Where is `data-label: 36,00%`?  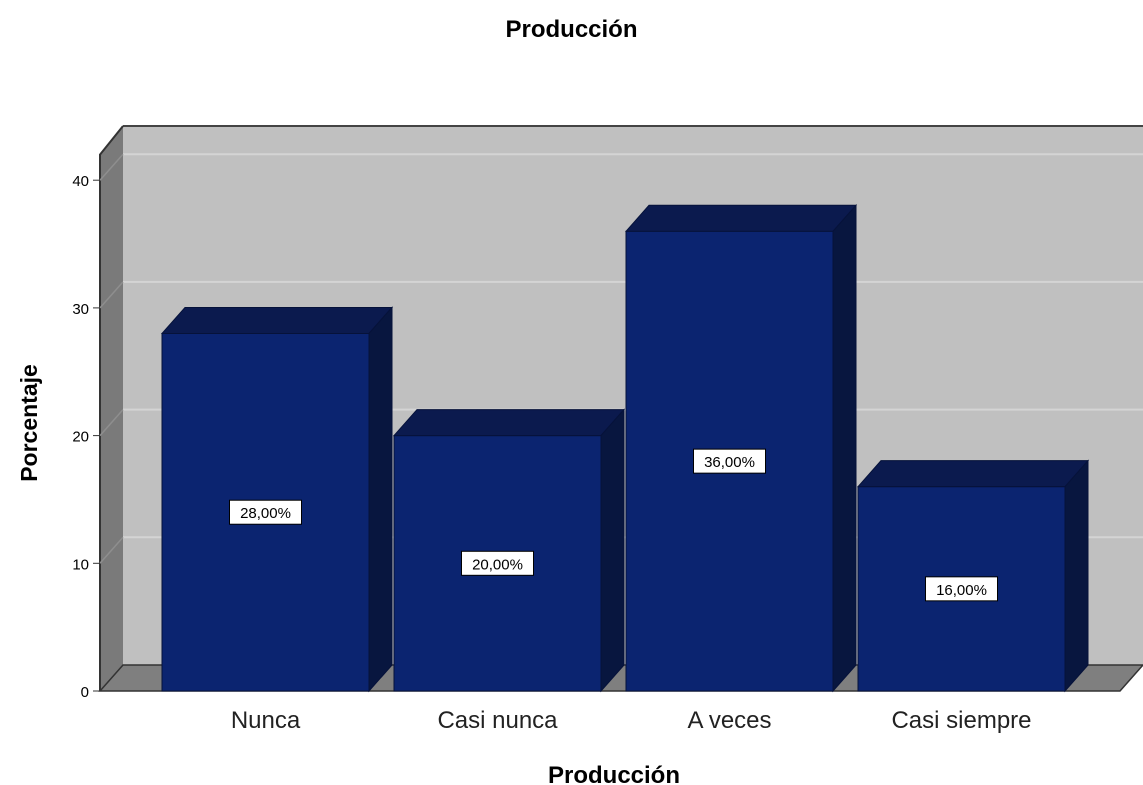
data-label: 36,00% is located at coordinates (729, 461).